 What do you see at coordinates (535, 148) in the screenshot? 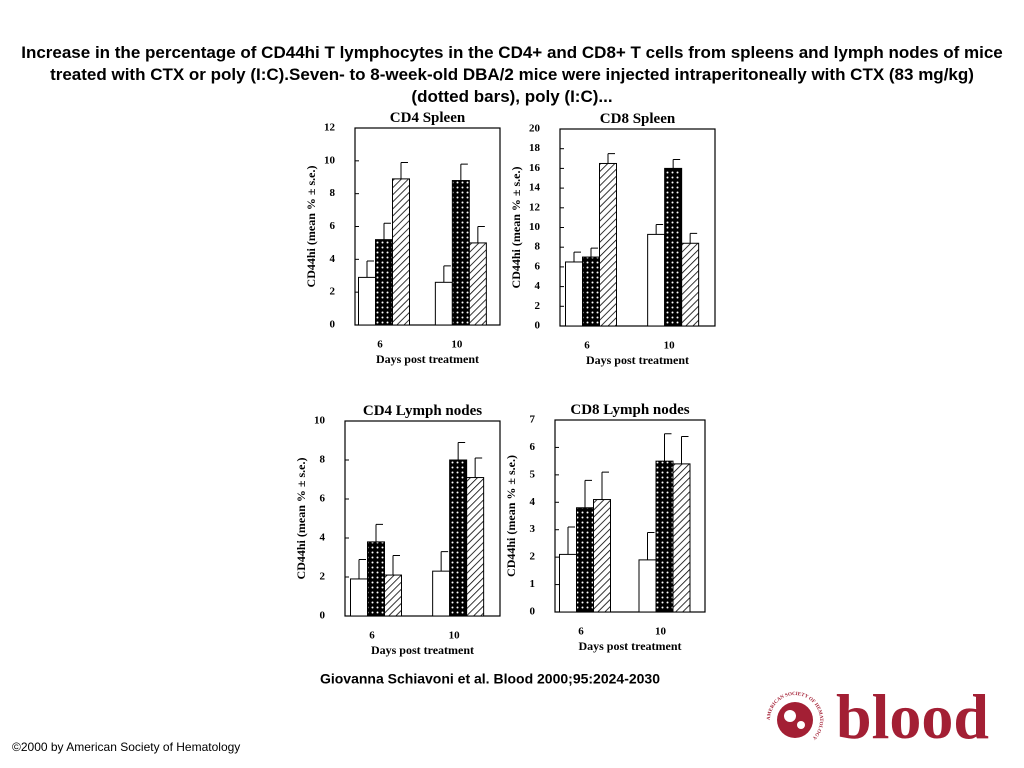
I see `y-tick-label: 18` at bounding box center [535, 148].